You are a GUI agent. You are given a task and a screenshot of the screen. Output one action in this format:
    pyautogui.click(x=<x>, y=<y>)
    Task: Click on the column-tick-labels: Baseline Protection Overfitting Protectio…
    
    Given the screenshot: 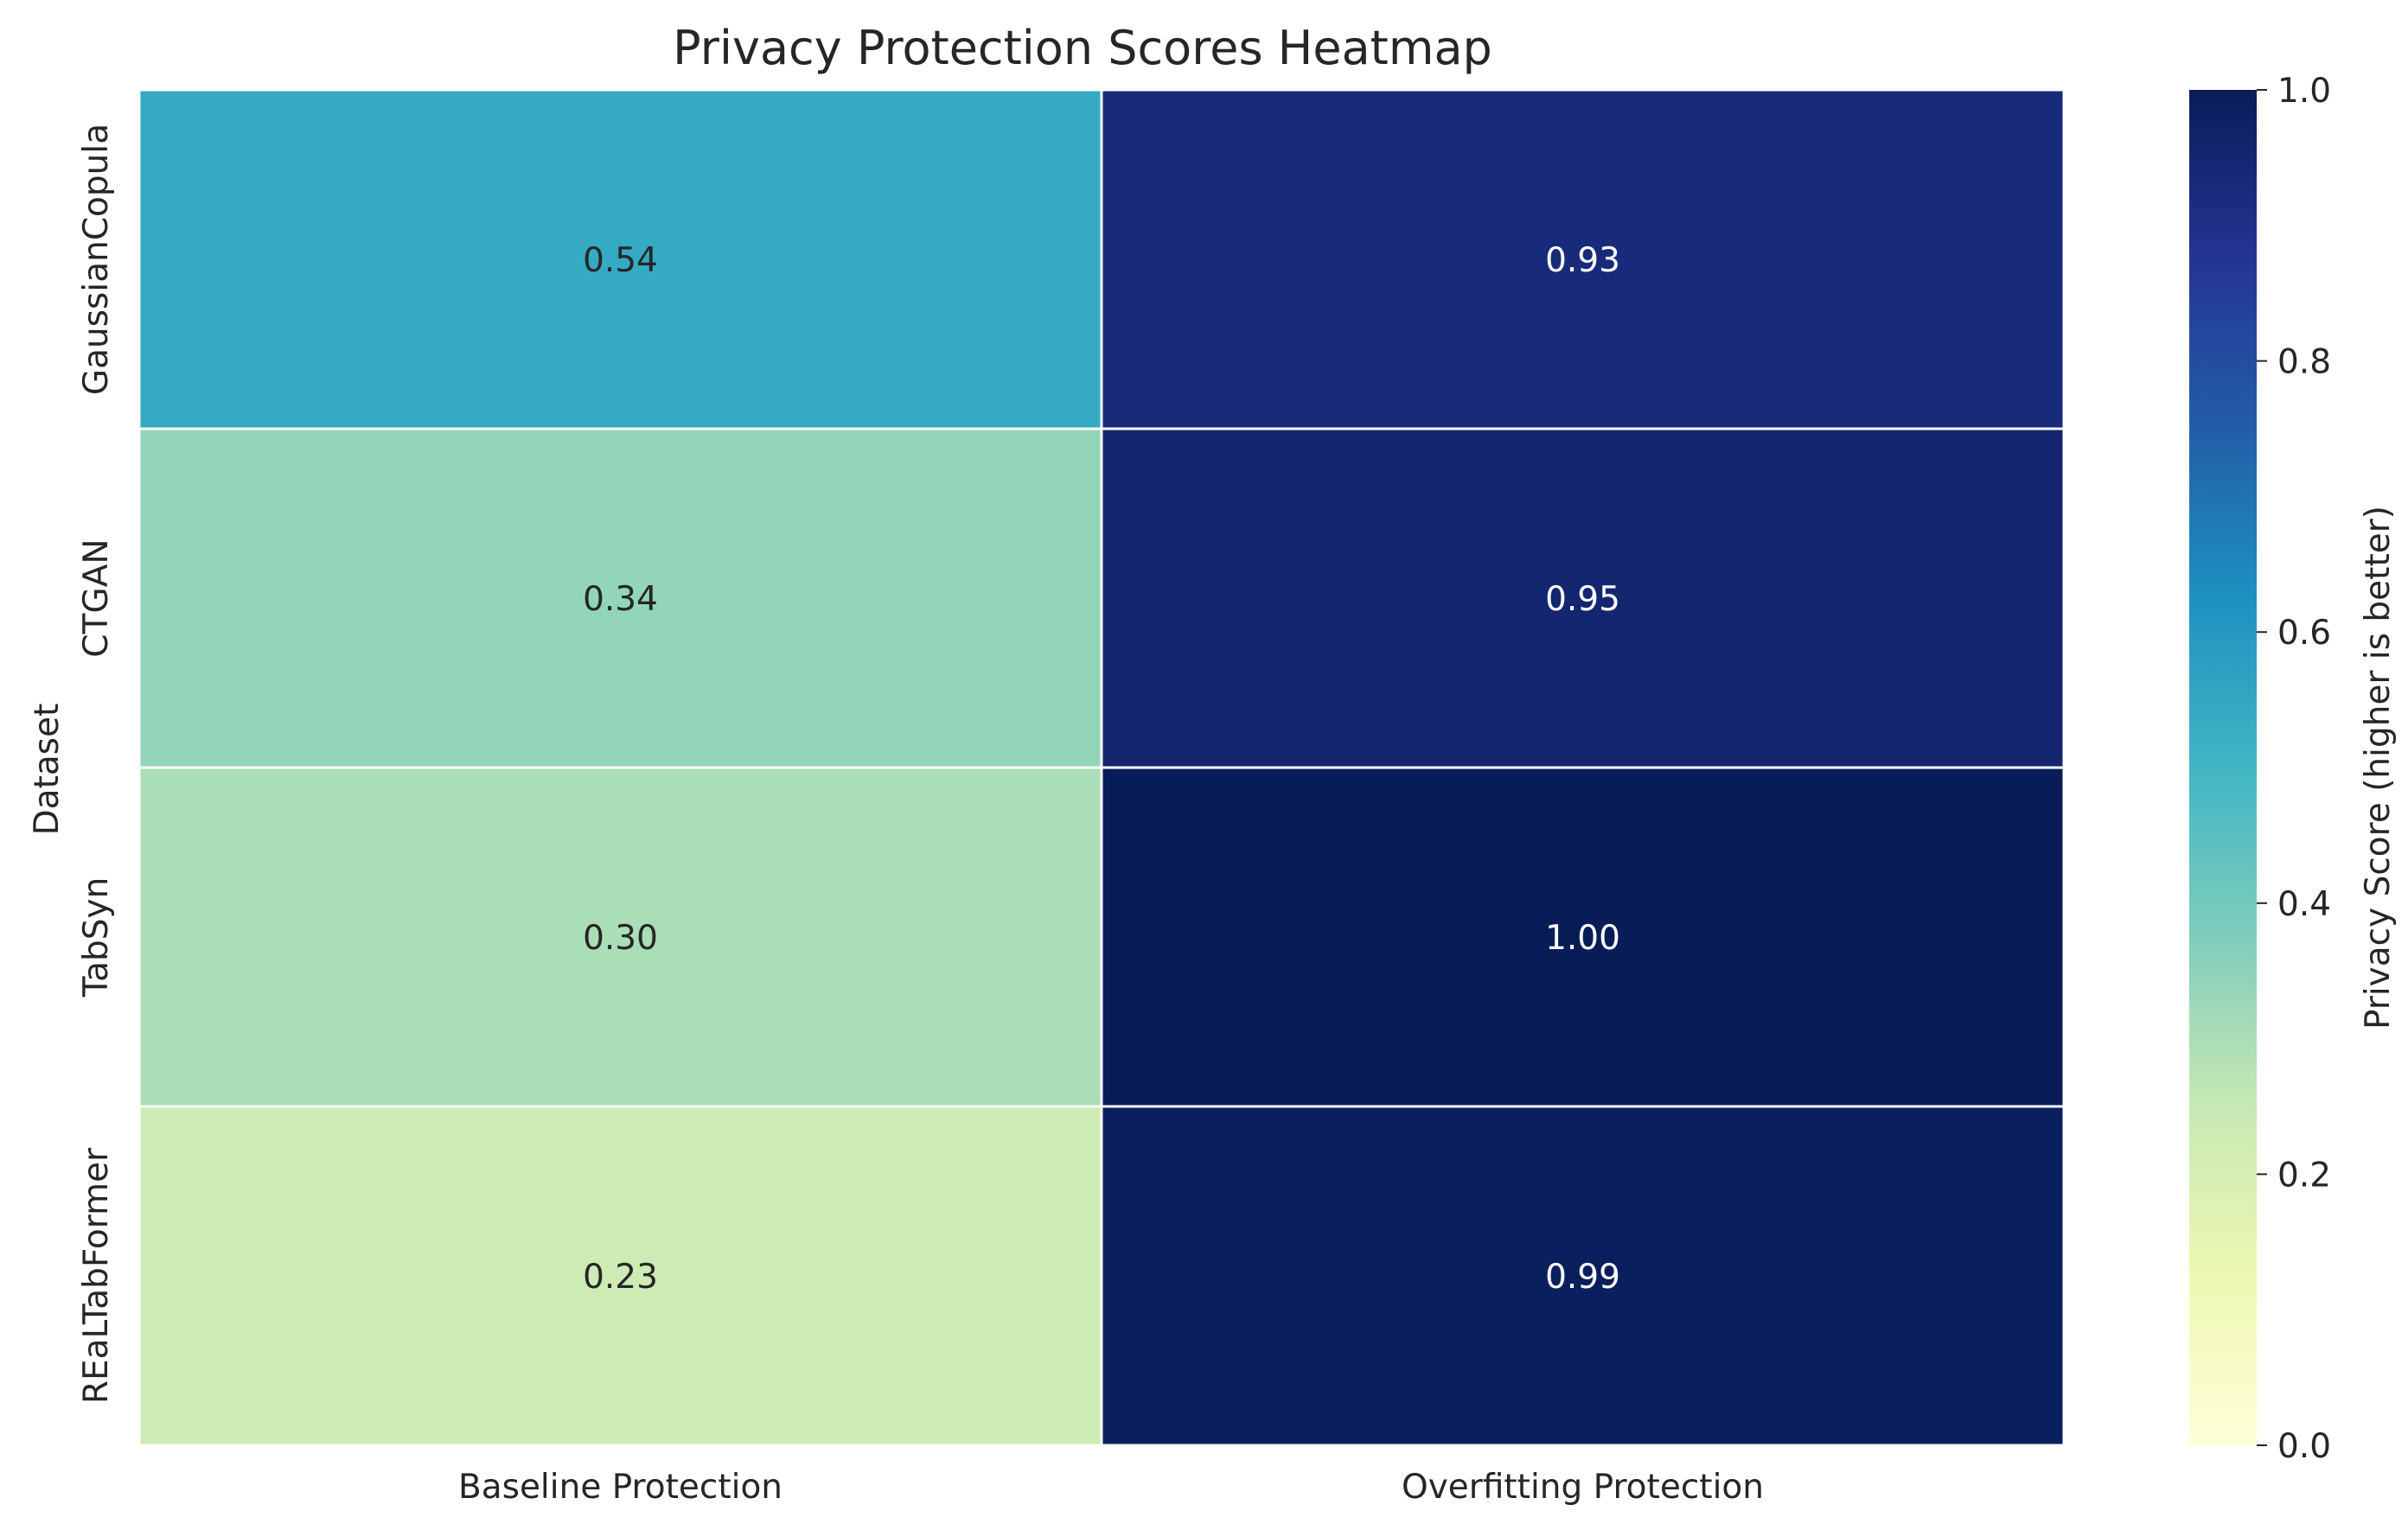 What is the action you would take?
    pyautogui.click(x=1111, y=1488)
    